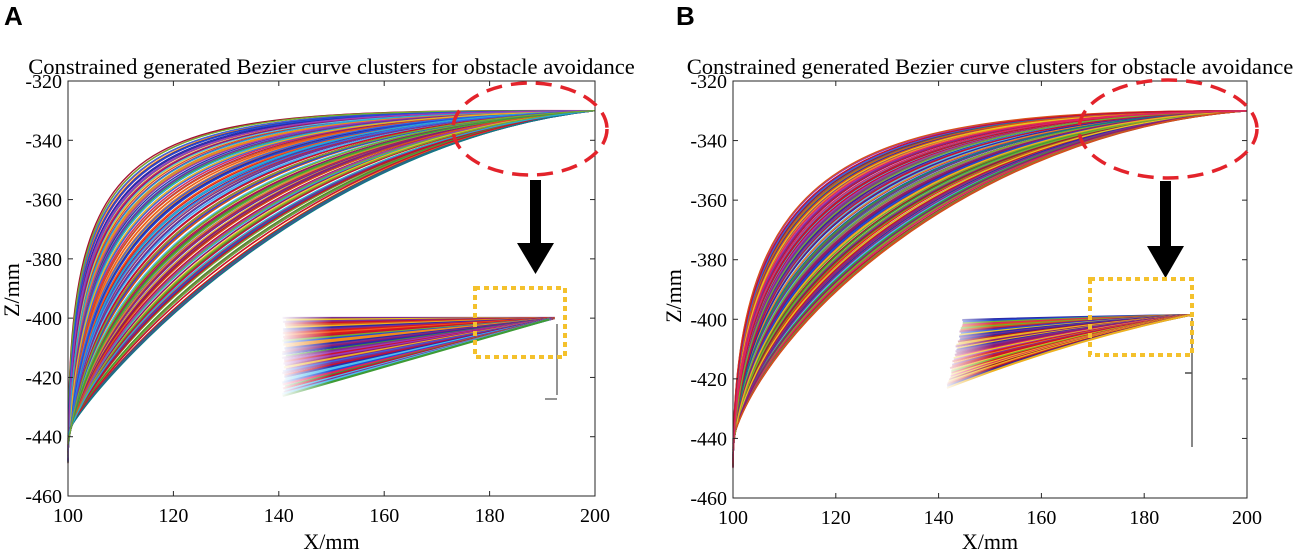 This screenshot has width=1299, height=552. I want to click on panel-label: B, so click(685, 16).